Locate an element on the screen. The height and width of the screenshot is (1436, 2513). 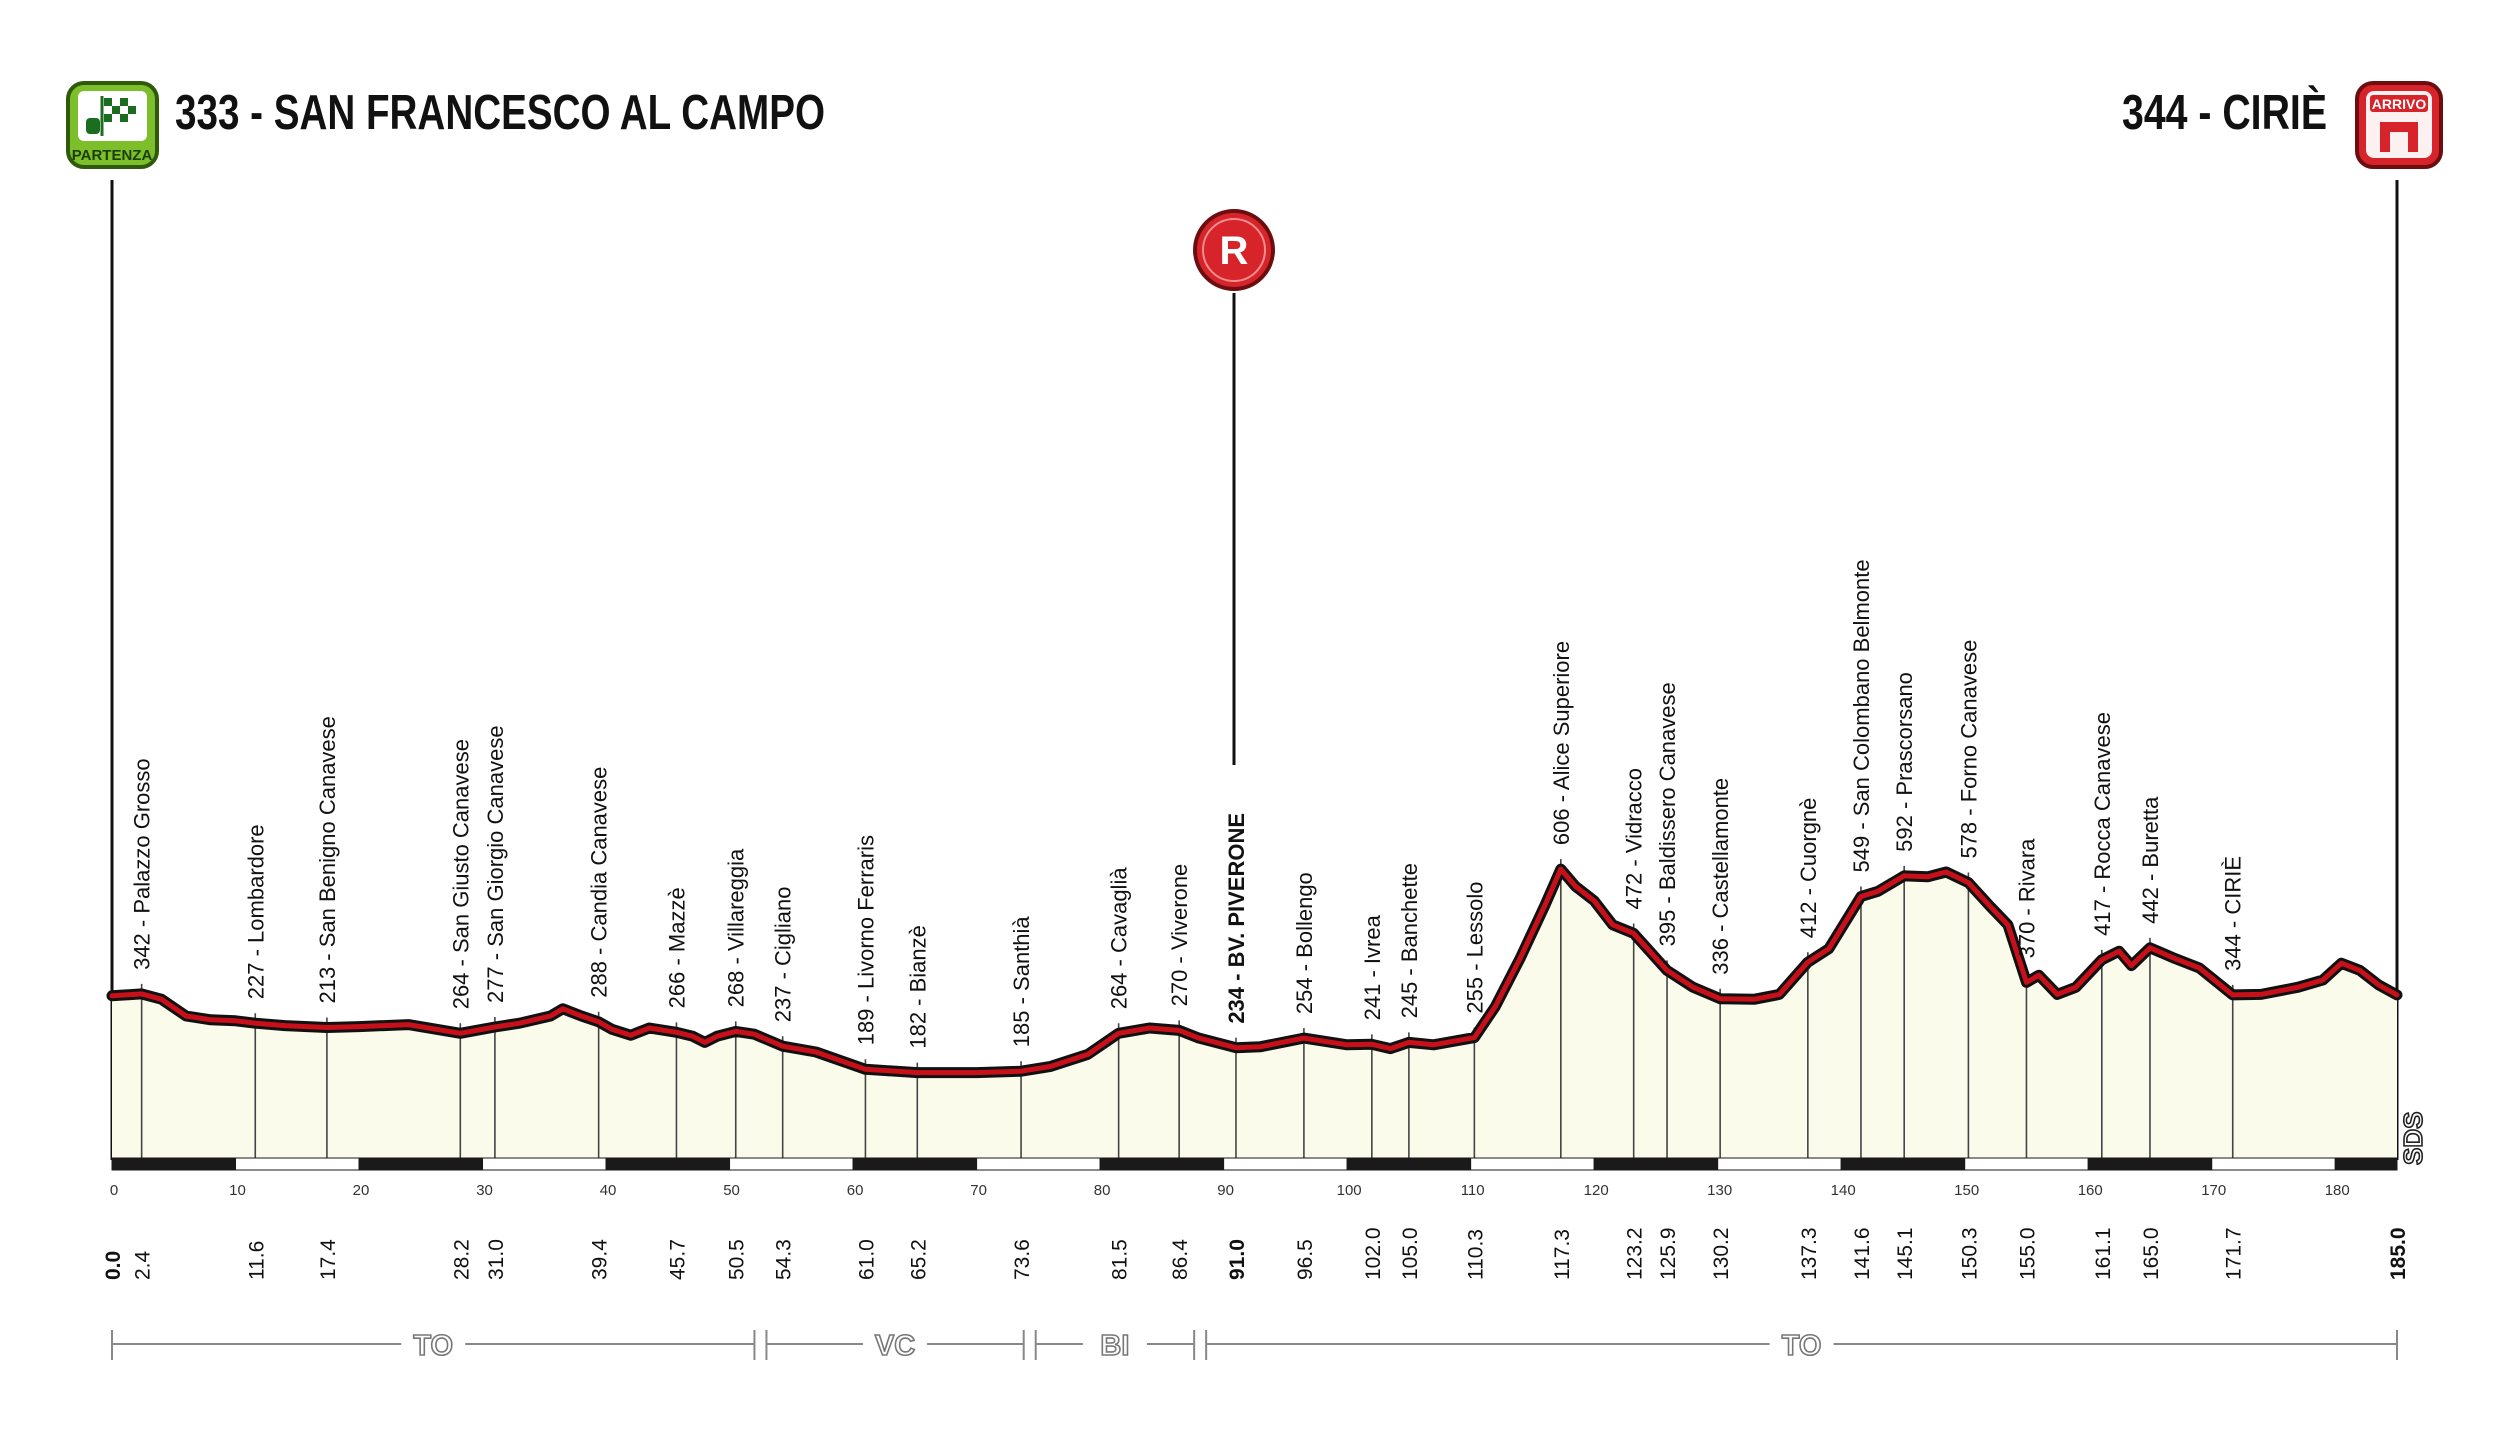
town-label: 245 - Banchette is located at coordinates (1409, 940).